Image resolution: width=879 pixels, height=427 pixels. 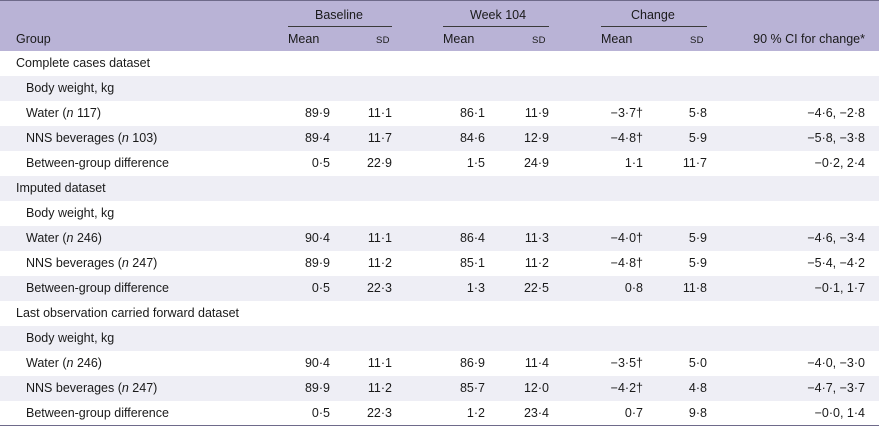 I want to click on change-mean-header: Mean, so click(x=617, y=39).